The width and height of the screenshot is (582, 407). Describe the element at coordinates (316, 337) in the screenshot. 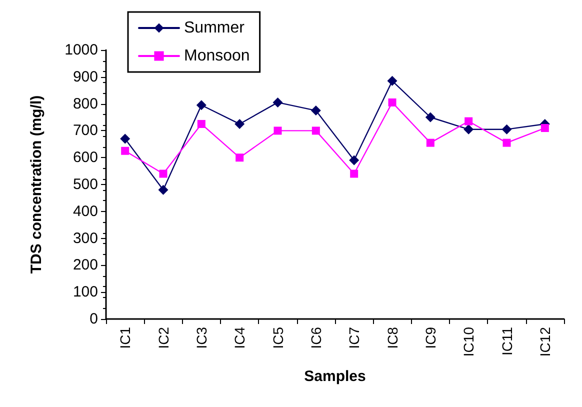

I see `x-tick-label: IC6` at that location.